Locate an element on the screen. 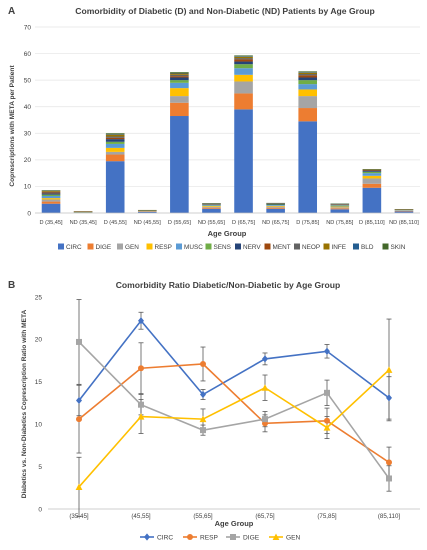  panel-b-x-tick-label: (45,55] is located at coordinates (141, 516).